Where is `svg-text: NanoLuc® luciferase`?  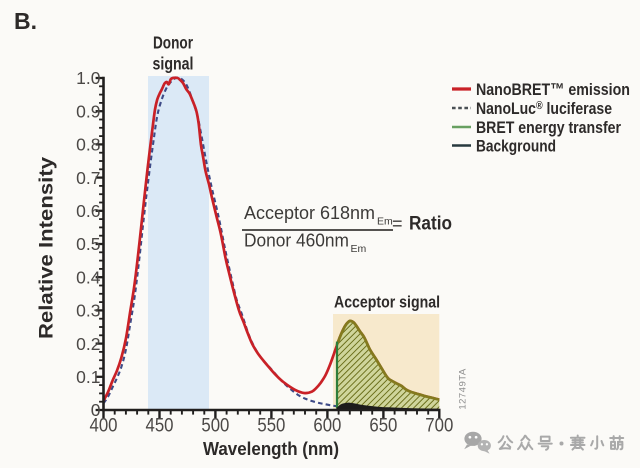 svg-text: NanoLuc® luciferase is located at coordinates (544, 108).